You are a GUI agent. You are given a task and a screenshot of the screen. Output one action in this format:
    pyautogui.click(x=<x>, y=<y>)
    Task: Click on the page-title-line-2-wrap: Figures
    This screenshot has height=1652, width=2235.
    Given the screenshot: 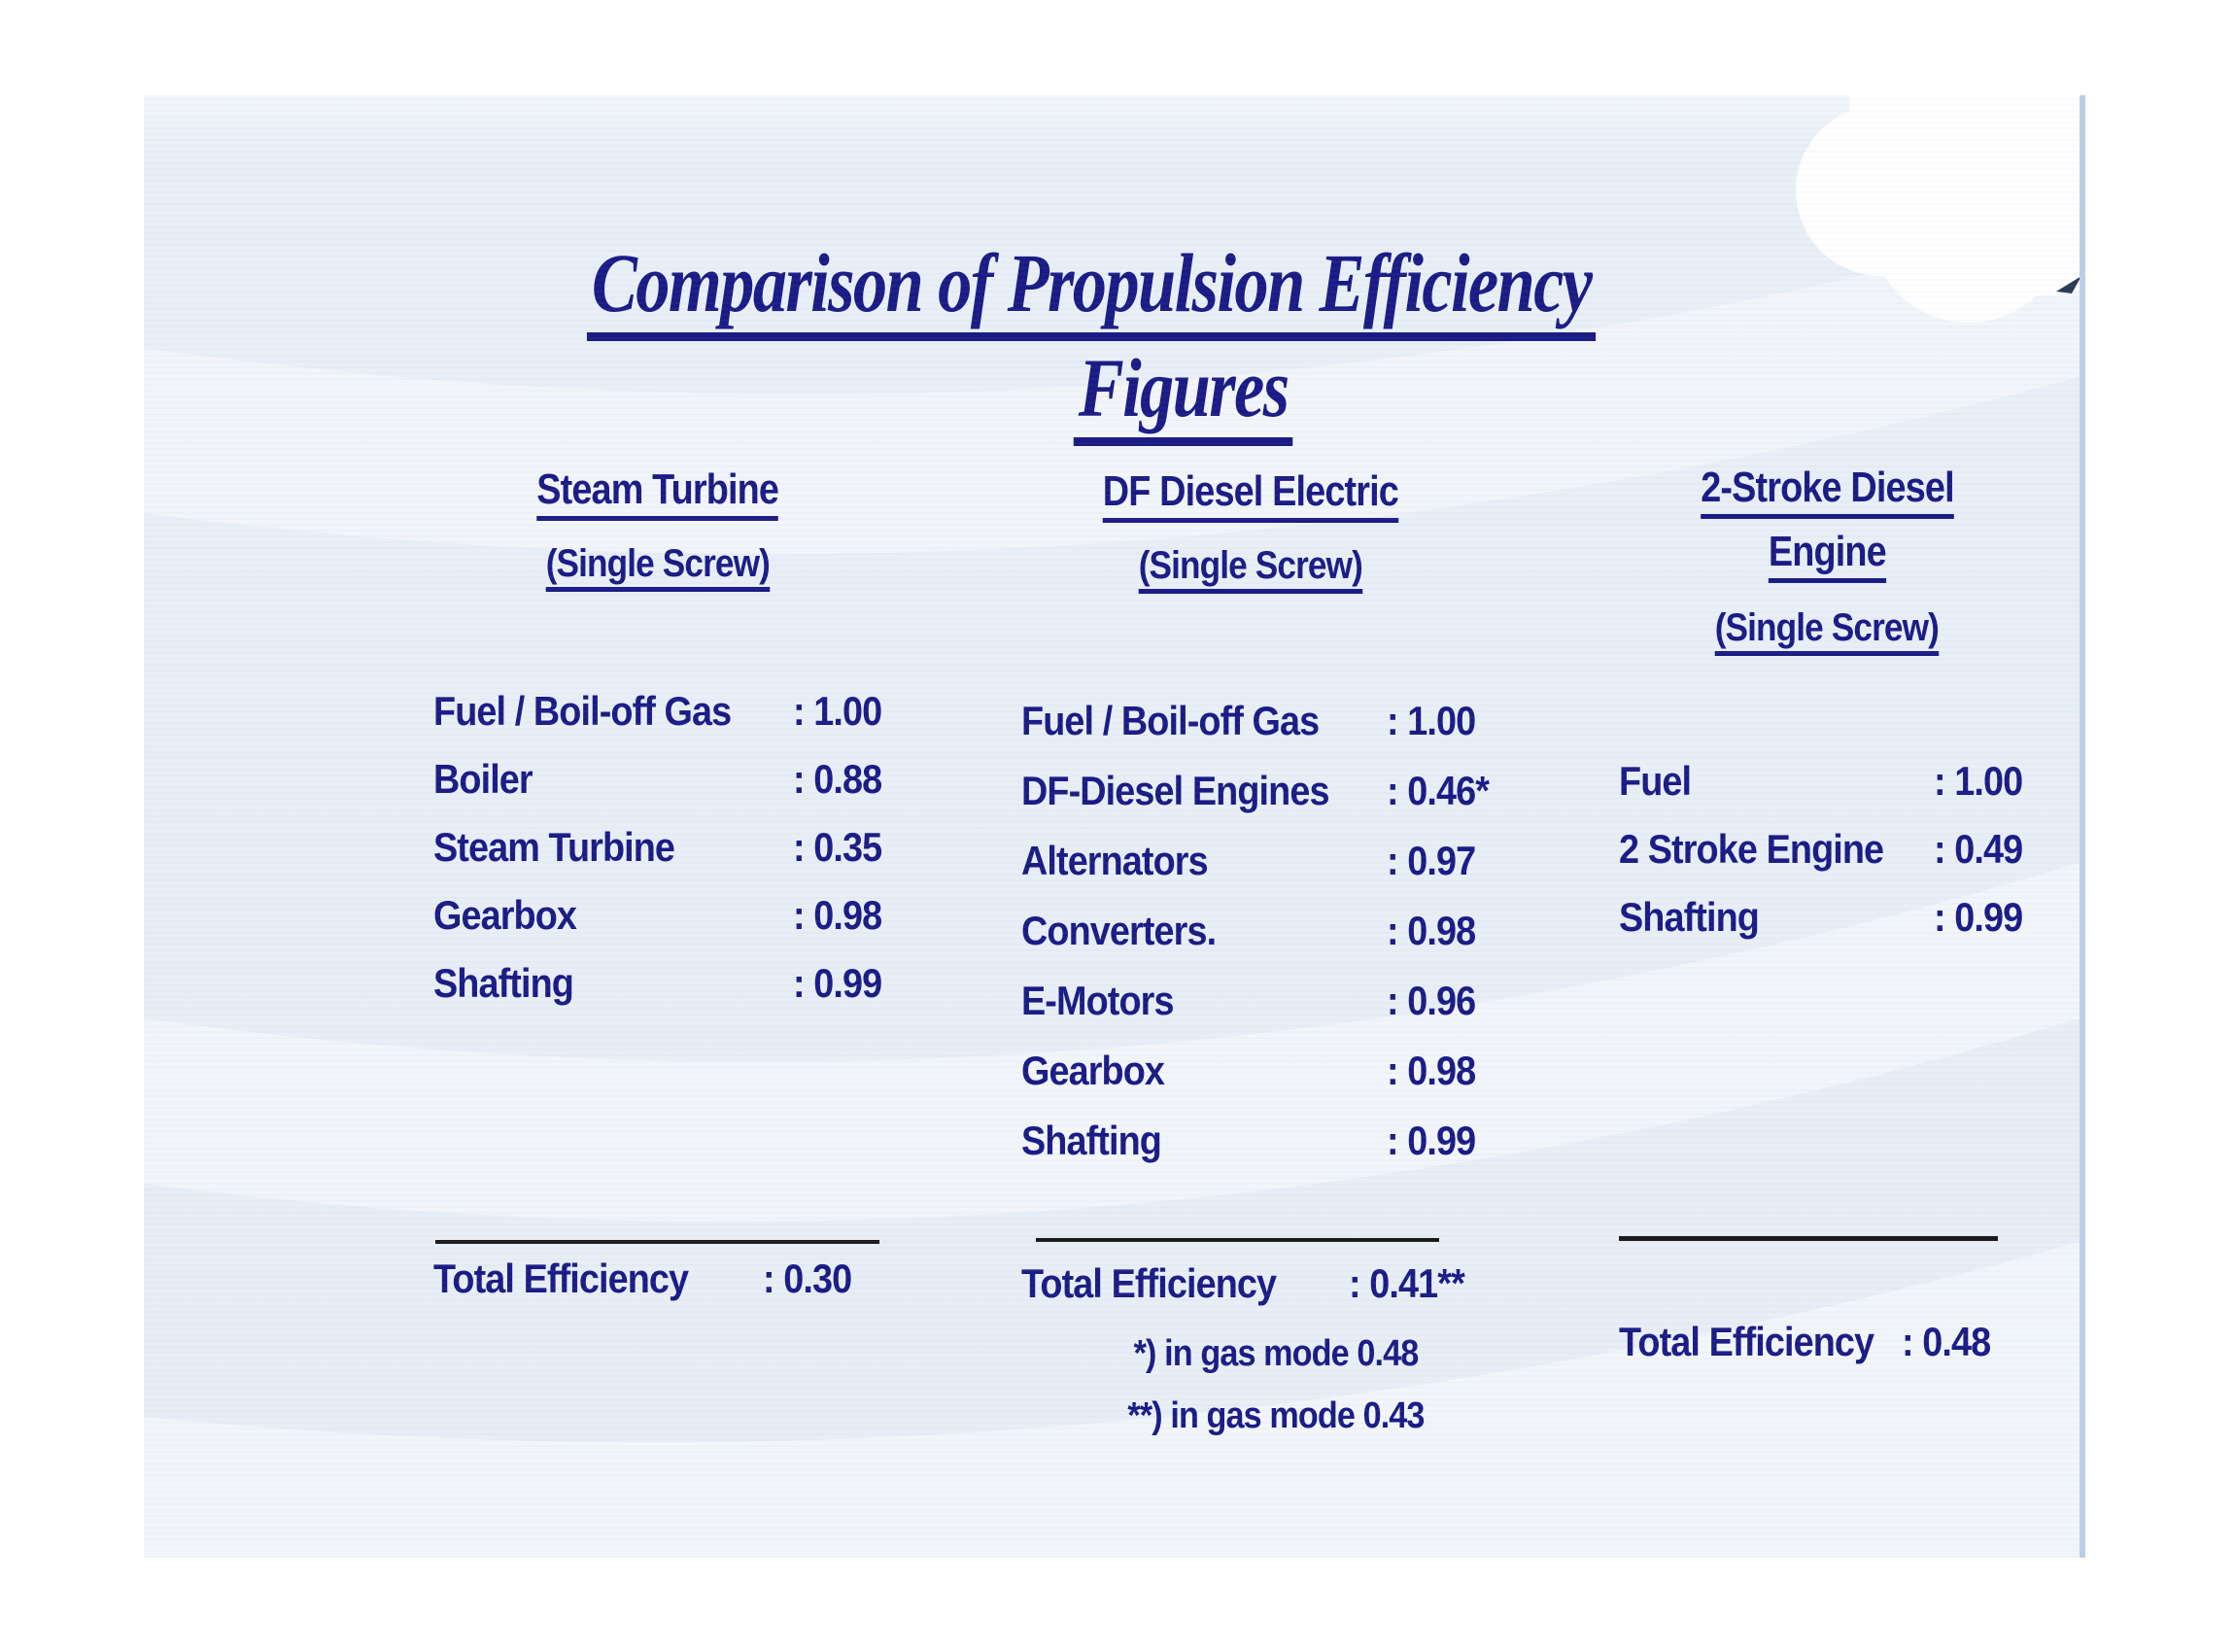 What is the action you would take?
    pyautogui.click(x=1183, y=396)
    